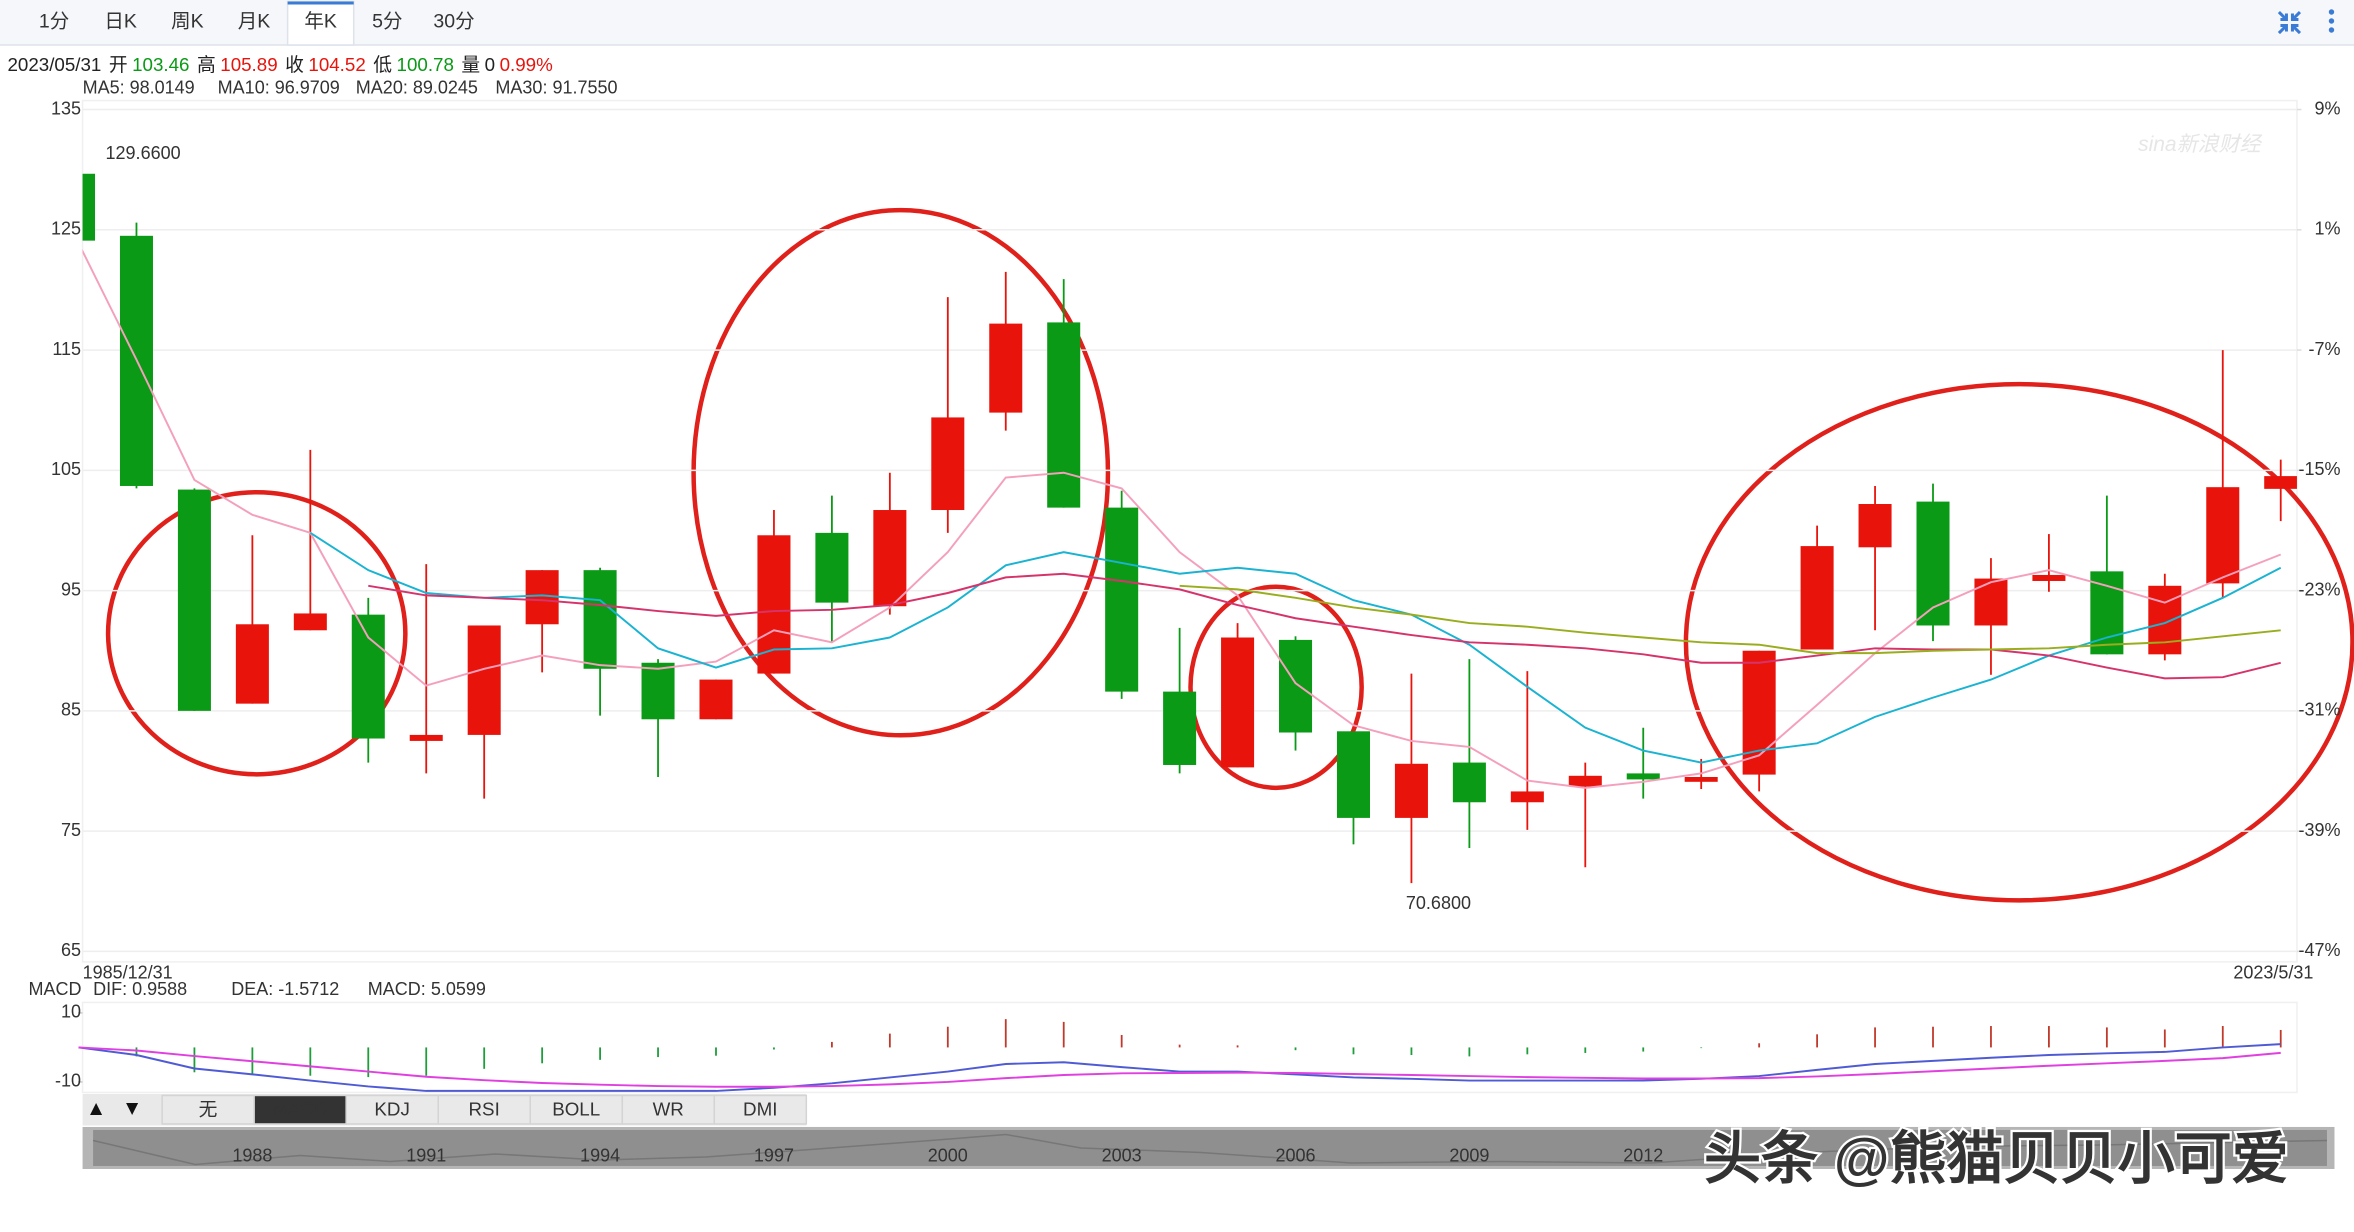 This screenshot has height=1232, width=2354. What do you see at coordinates (139, 87) in the screenshot?
I see `ma-legend: MA5: 98.0149` at bounding box center [139, 87].